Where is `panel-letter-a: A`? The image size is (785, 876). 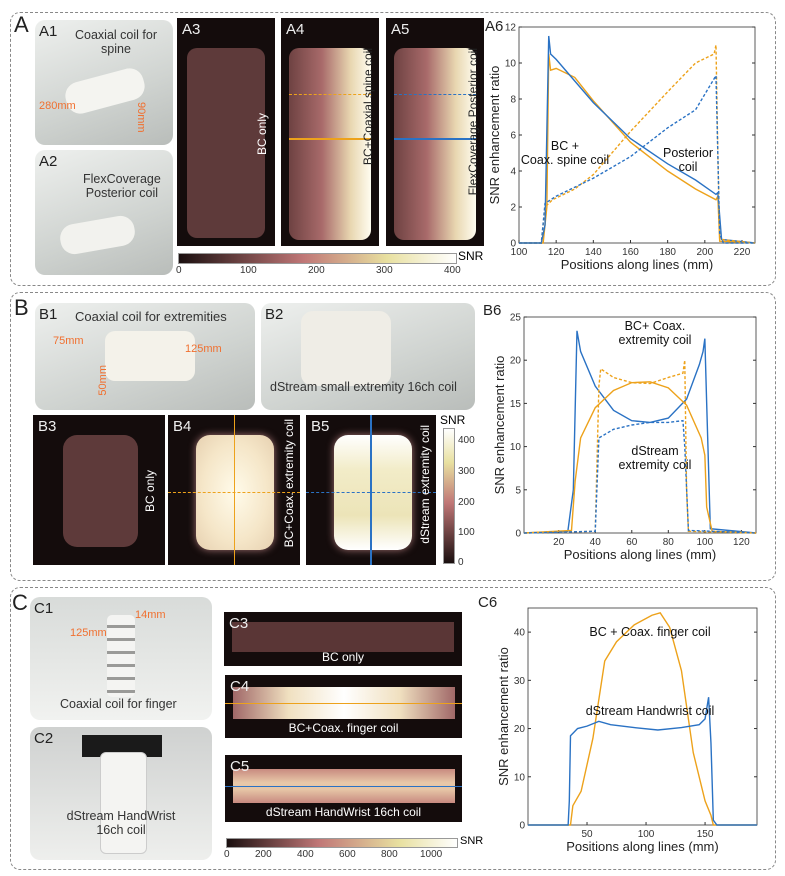
panel-letter-a: A is located at coordinates (21, 24).